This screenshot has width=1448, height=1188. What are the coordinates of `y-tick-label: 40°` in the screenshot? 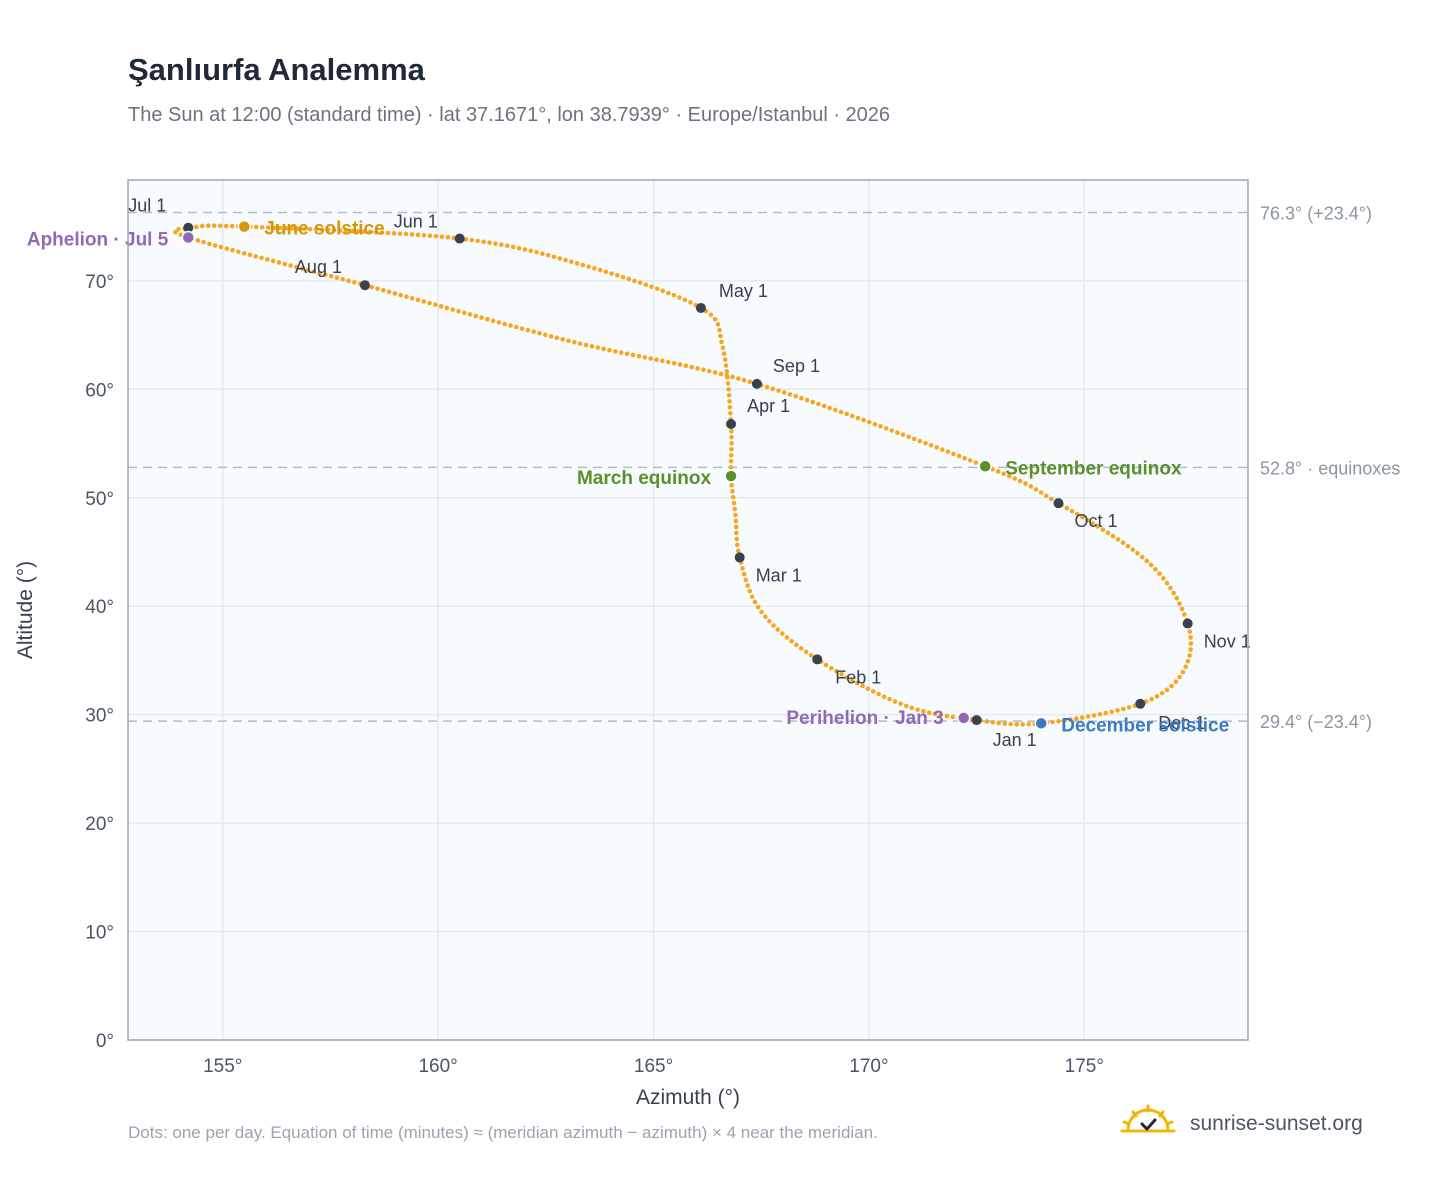 It's located at (99, 607).